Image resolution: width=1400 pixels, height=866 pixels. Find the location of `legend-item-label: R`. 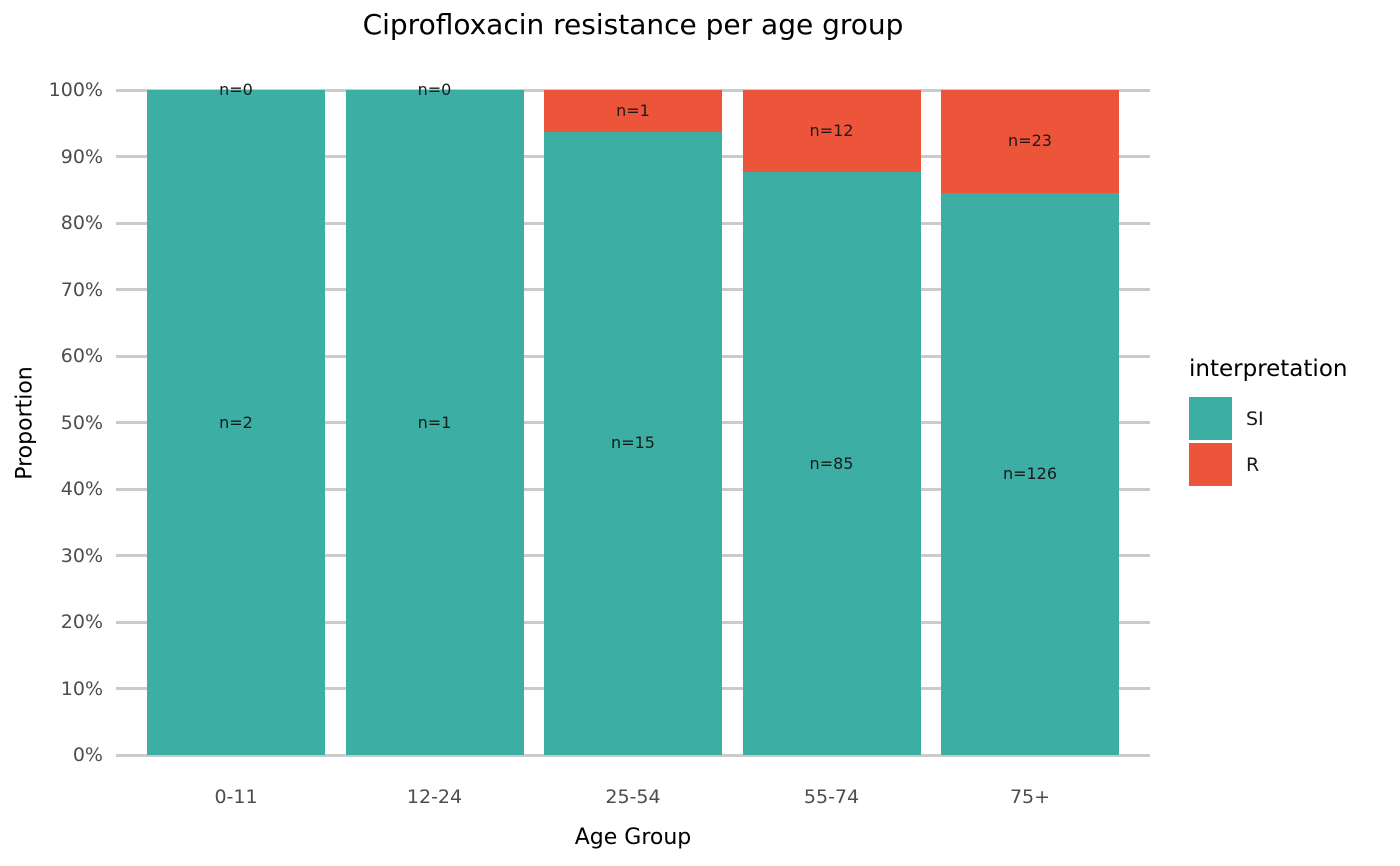

legend-item-label: R is located at coordinates (1253, 464).